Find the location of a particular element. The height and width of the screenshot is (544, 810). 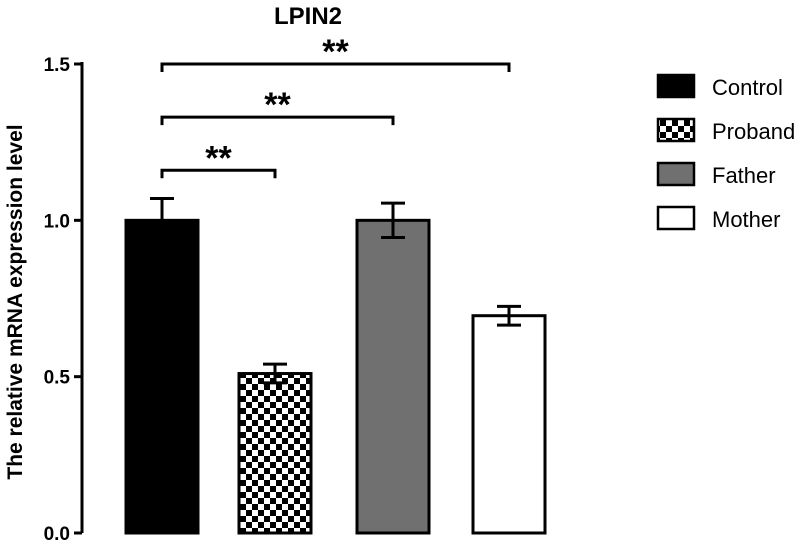

bar-mother is located at coordinates (509, 424).